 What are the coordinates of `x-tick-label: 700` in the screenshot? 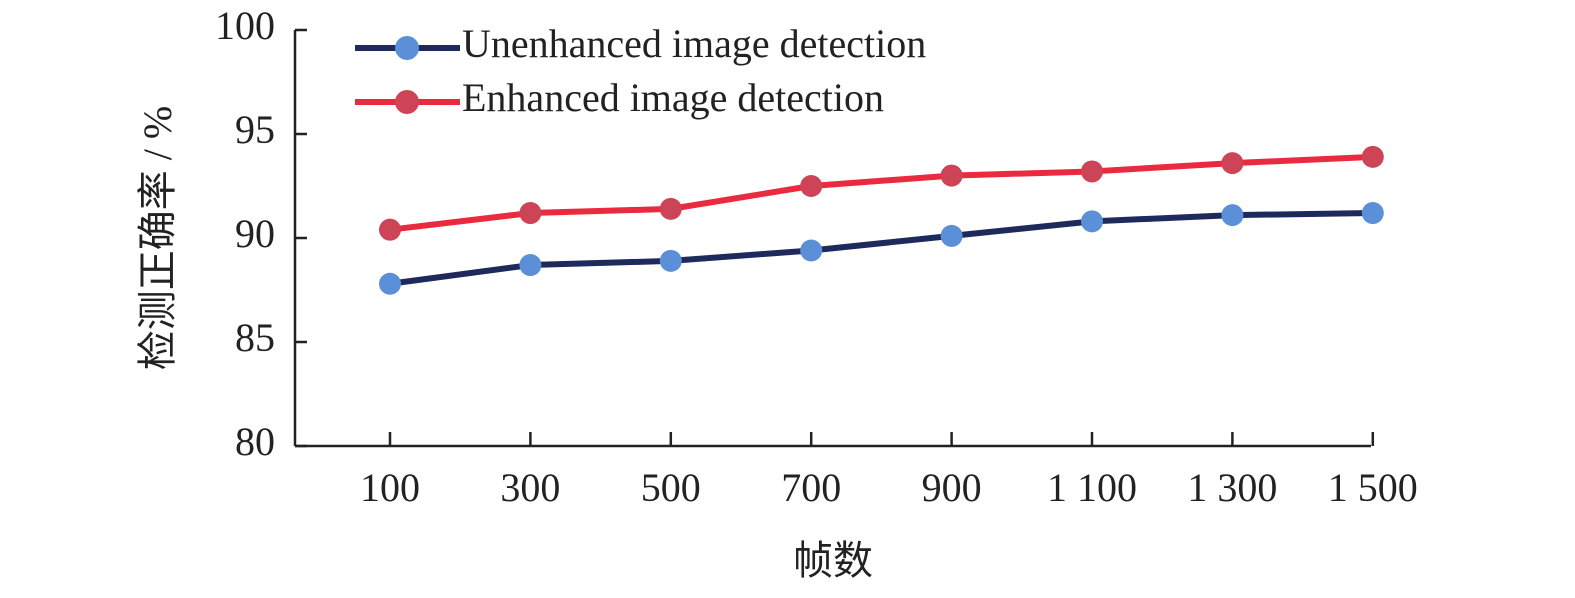 It's located at (811, 487).